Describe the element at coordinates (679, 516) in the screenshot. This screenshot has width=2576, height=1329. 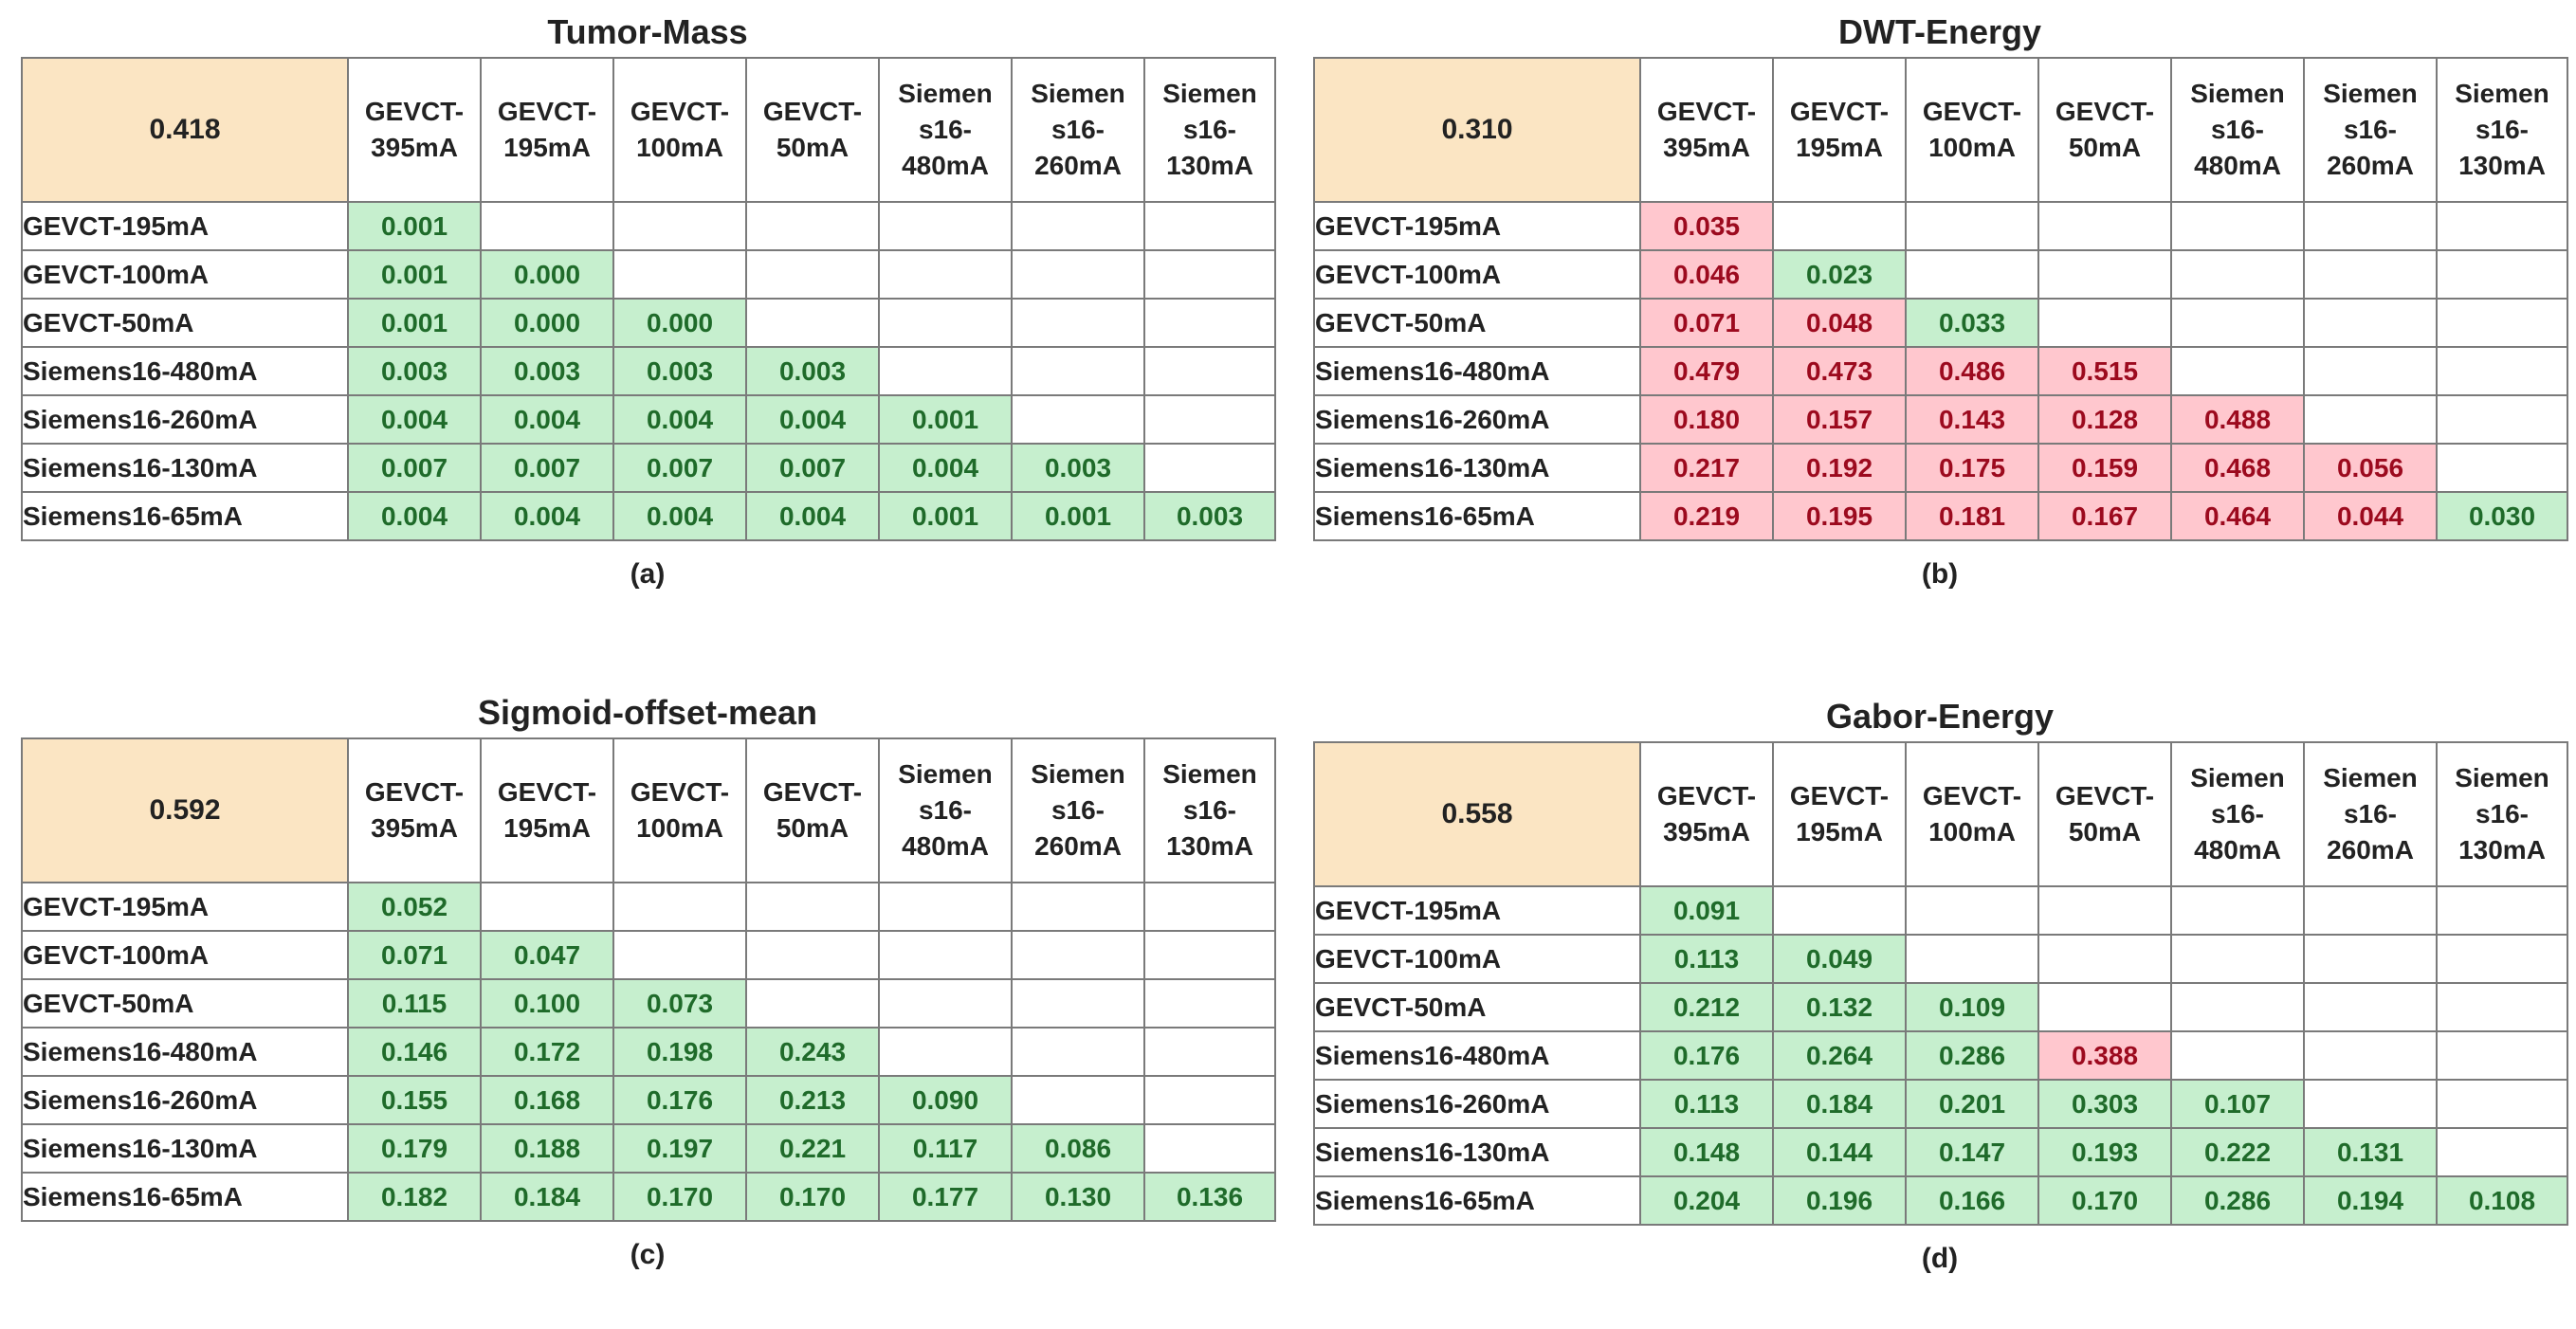
I see `value-cell: 0.004` at that location.